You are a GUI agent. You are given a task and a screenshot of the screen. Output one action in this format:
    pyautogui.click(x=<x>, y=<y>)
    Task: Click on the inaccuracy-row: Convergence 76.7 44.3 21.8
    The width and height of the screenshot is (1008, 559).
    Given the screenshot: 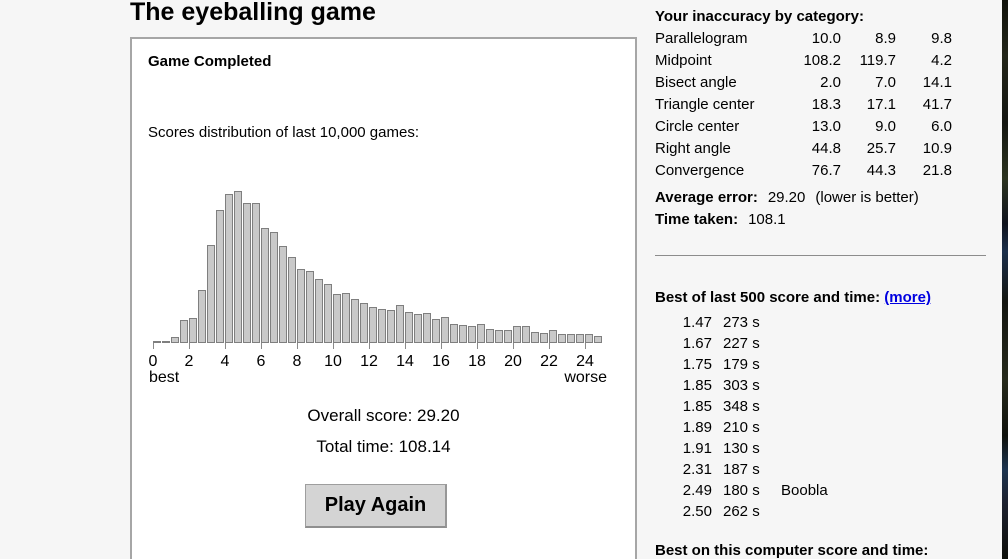 What is the action you would take?
    pyautogui.click(x=803, y=173)
    